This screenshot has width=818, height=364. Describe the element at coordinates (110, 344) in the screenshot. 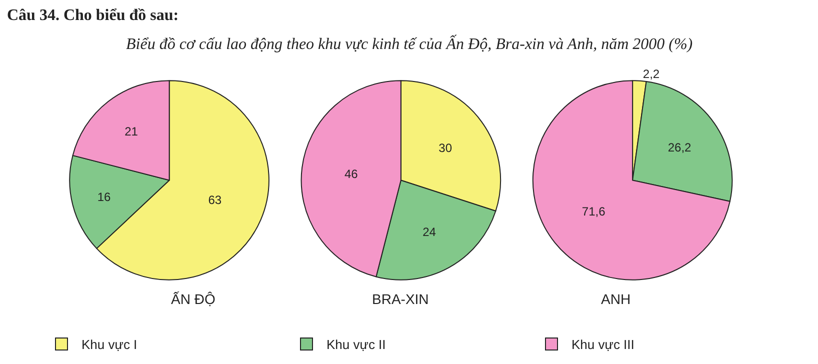

I see `legend-label: Khu vực I` at that location.